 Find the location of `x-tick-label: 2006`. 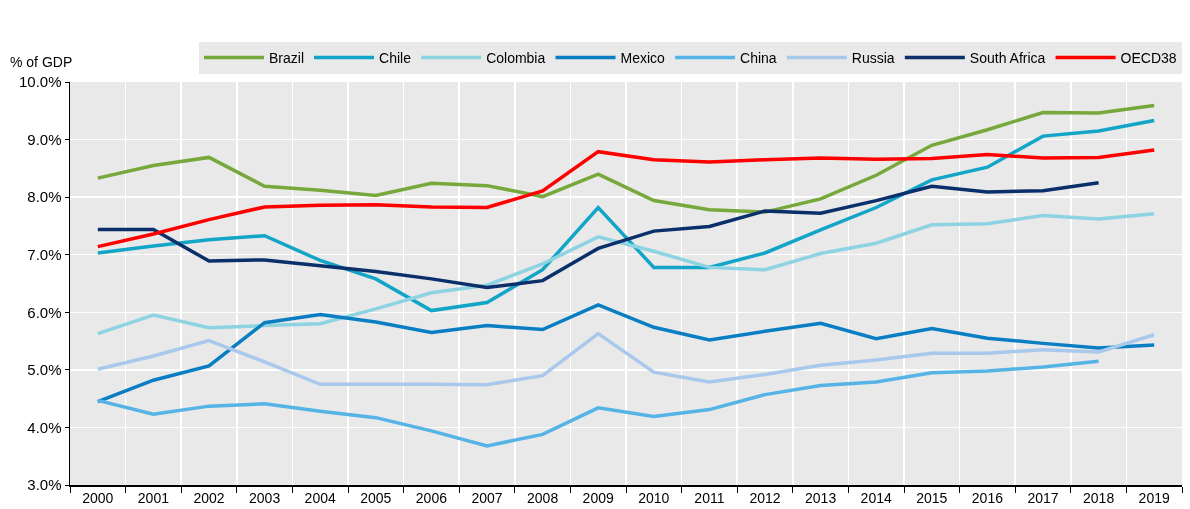

x-tick-label: 2006 is located at coordinates (431, 498).